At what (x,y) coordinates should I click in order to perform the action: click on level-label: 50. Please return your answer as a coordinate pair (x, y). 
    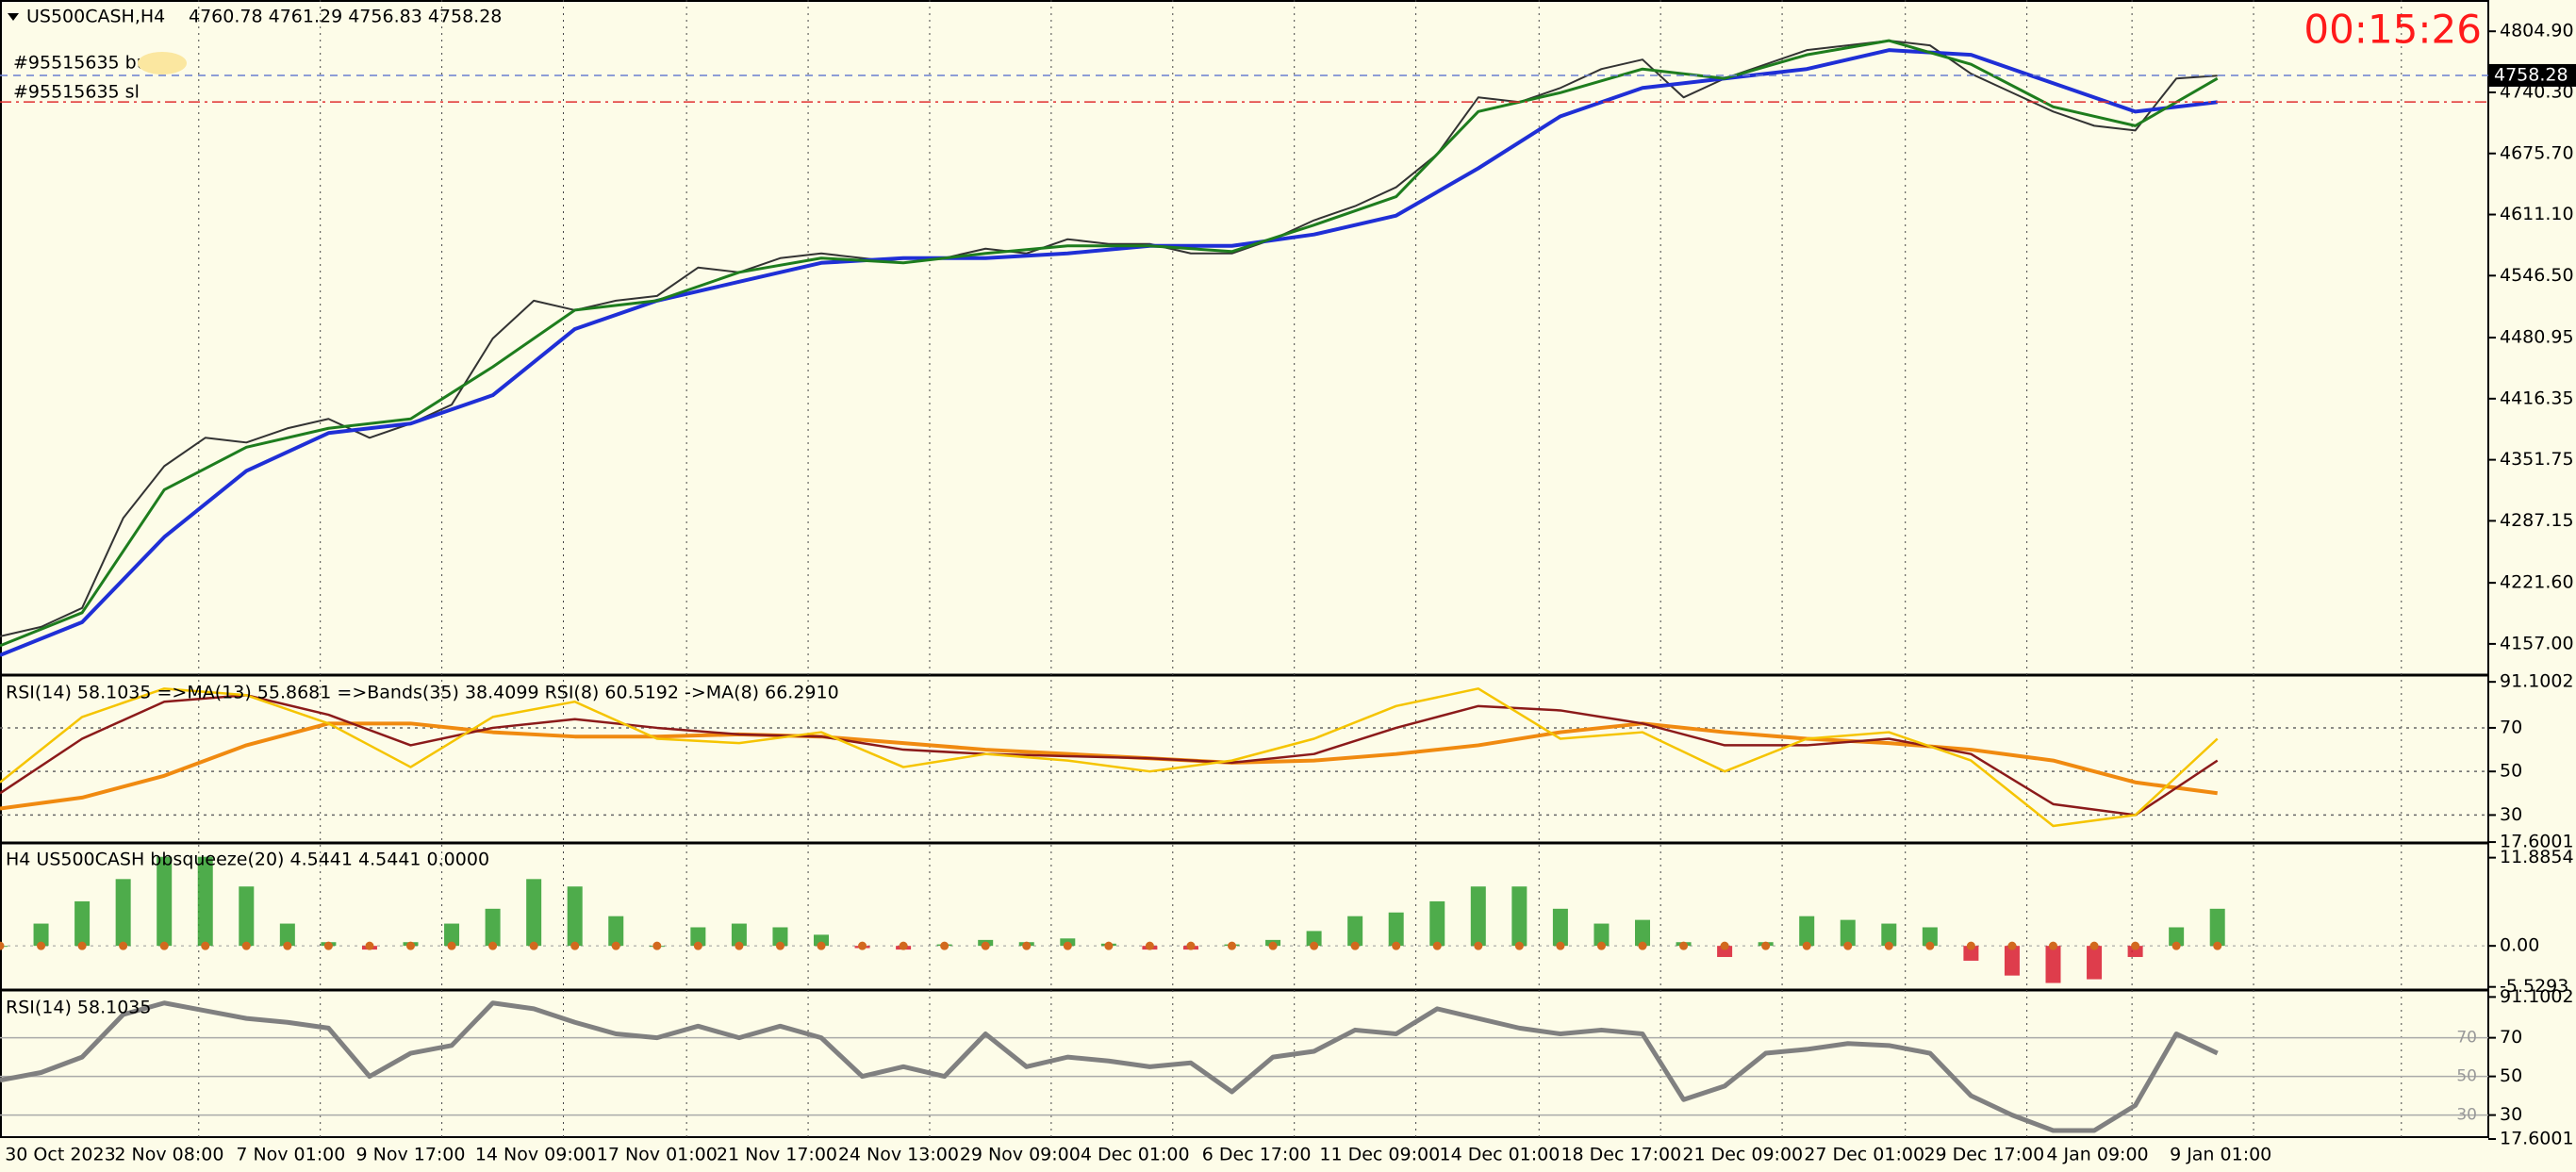
    Looking at the image, I should click on (2466, 1076).